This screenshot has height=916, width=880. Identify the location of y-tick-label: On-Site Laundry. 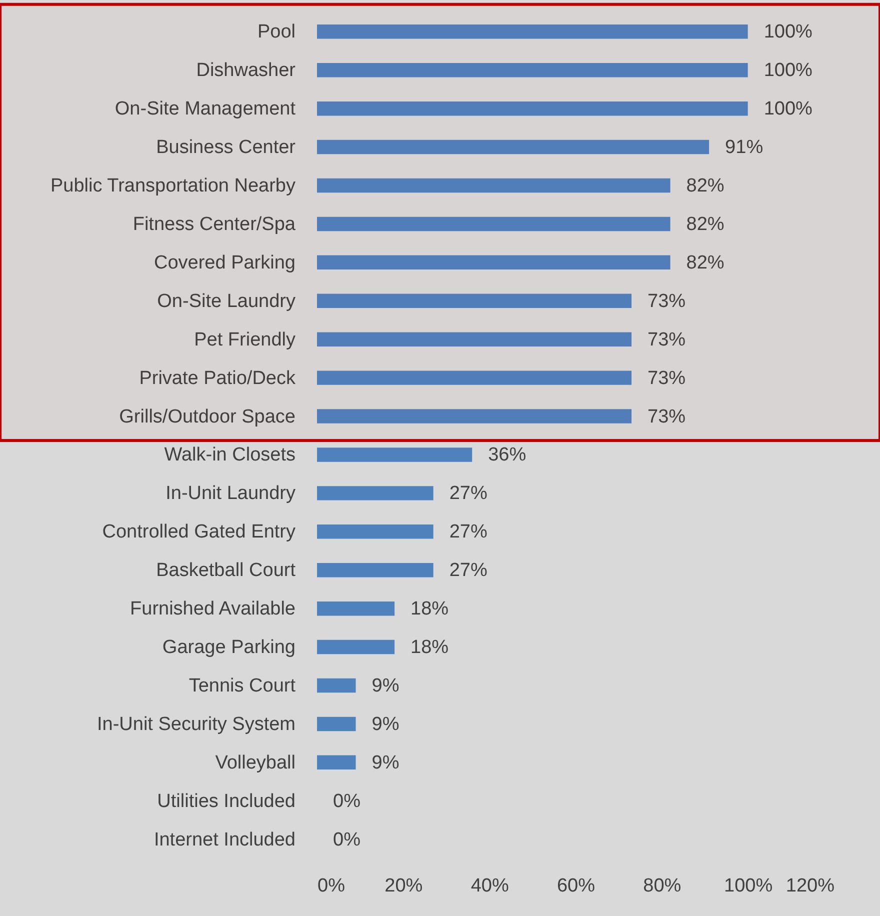
(226, 301).